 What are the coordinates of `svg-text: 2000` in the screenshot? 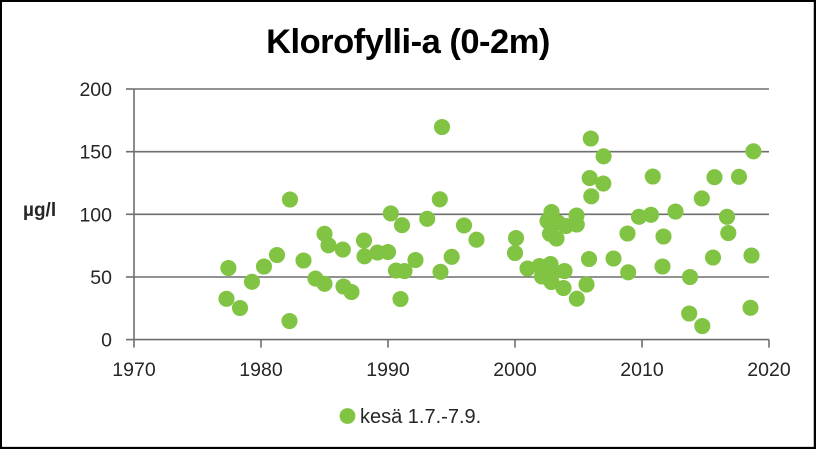 It's located at (515, 370).